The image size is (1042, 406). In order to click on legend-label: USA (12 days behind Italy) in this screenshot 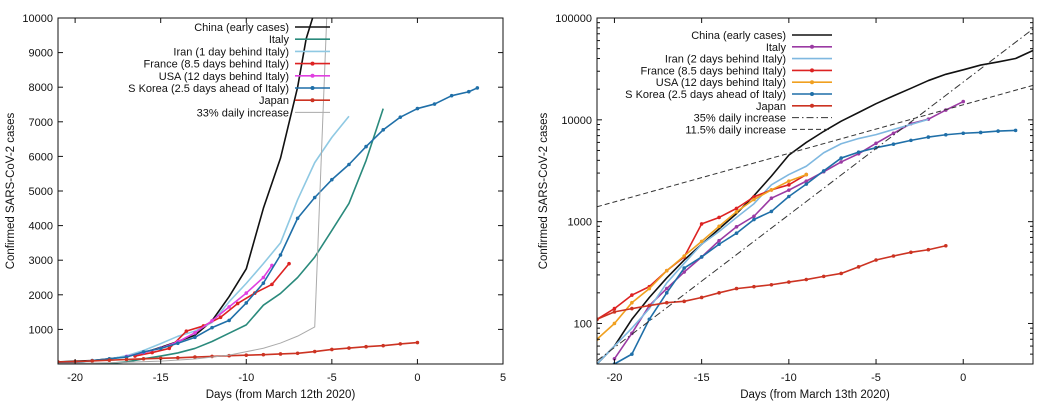, I will do `click(224, 77)`.